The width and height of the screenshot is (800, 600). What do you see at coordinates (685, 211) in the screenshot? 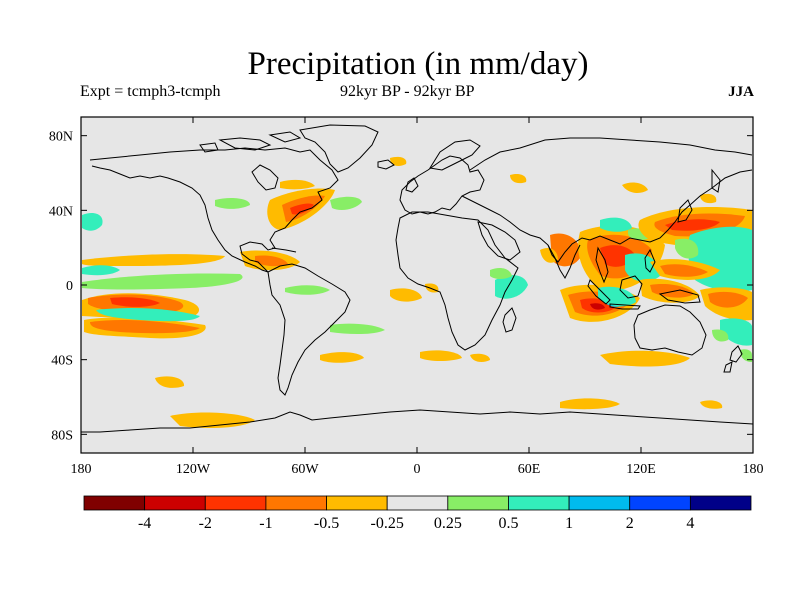
I see `coastline-japan` at bounding box center [685, 211].